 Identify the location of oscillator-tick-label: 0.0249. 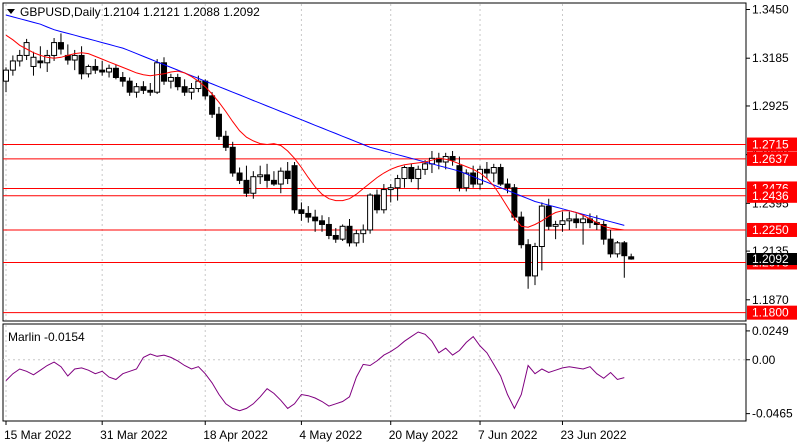
(770, 331).